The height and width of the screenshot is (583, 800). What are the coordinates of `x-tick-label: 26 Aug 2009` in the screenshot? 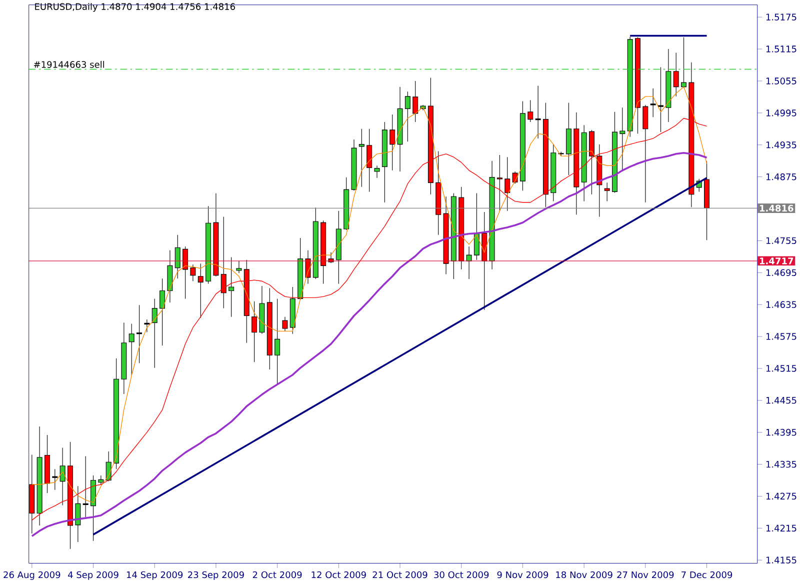 It's located at (32, 575).